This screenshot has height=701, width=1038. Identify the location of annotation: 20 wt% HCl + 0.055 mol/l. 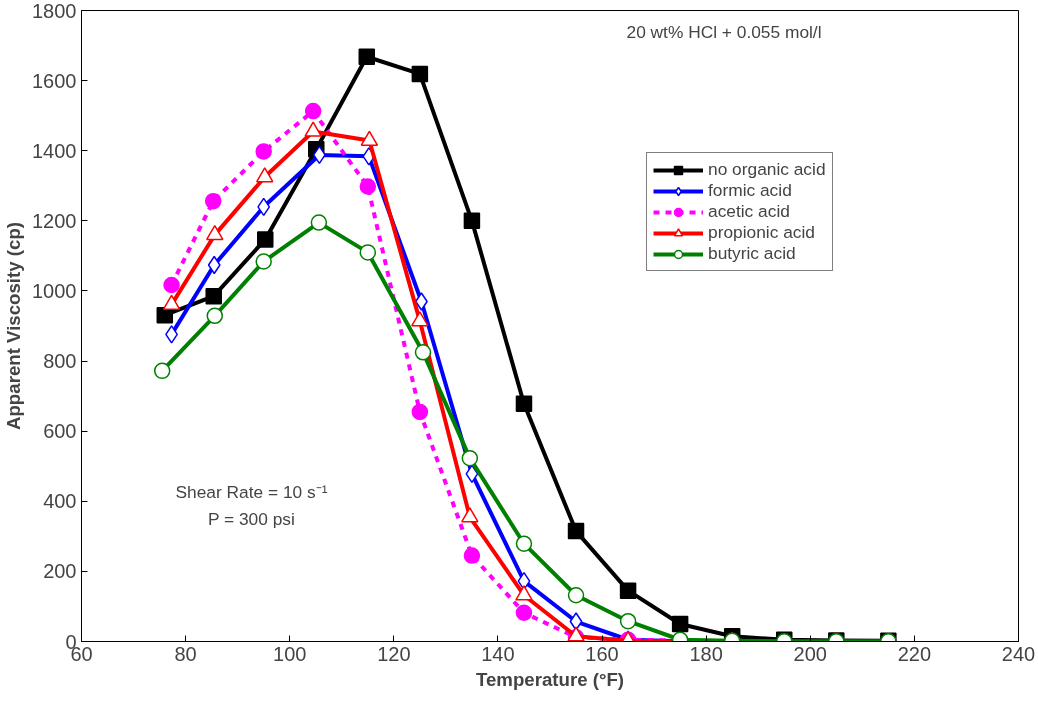
(724, 31).